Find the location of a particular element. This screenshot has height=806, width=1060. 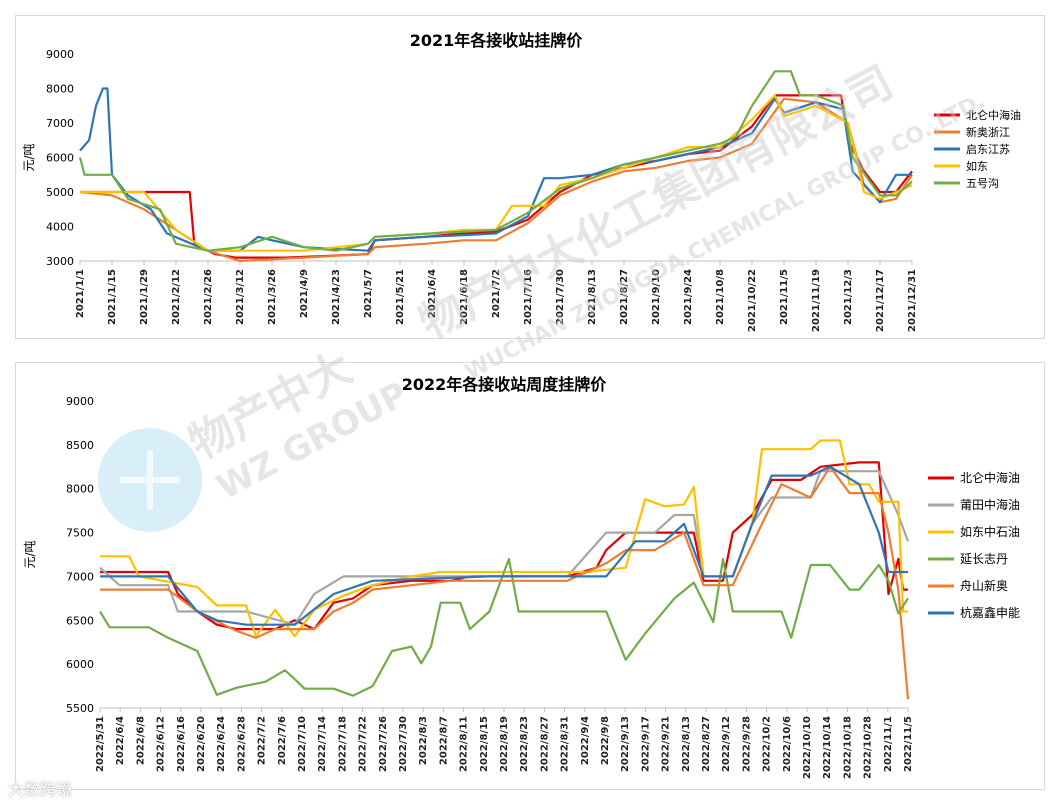

x-tick-label: 2021/12/3 is located at coordinates (848, 297).